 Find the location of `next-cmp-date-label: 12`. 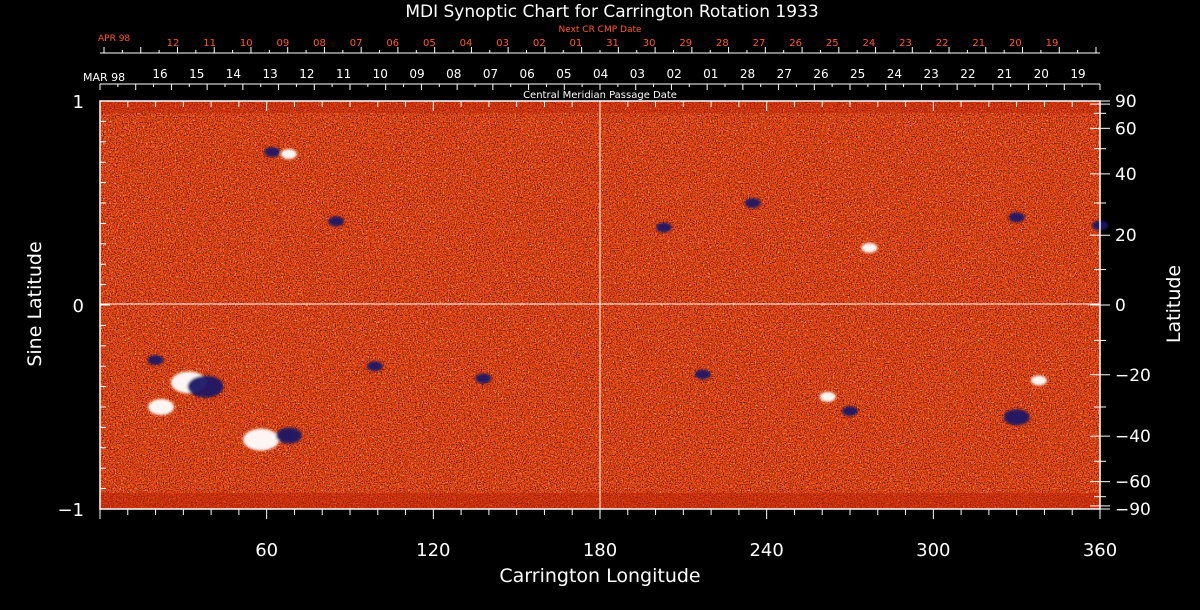

next-cmp-date-label: 12 is located at coordinates (173, 43).